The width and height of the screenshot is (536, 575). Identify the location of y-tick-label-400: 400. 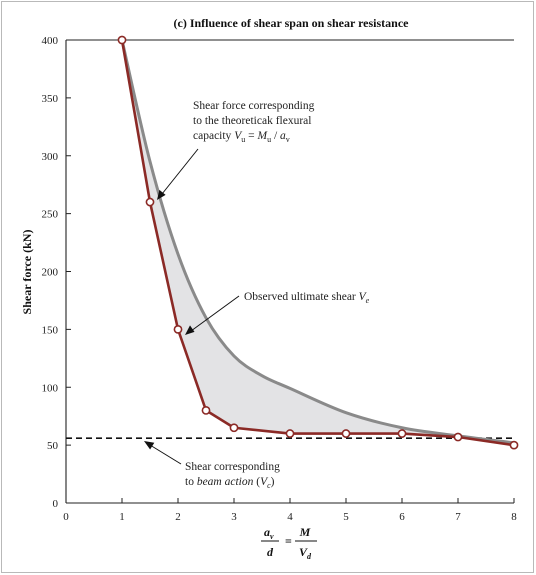
(50, 41).